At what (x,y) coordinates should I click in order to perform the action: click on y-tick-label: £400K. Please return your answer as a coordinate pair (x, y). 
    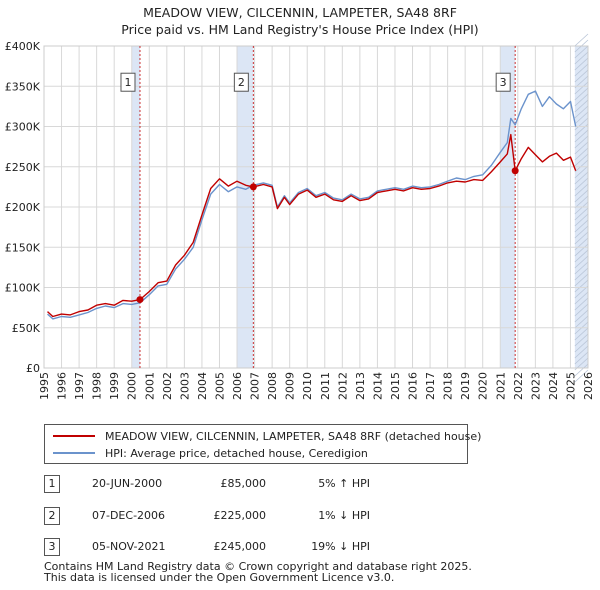
    Looking at the image, I should click on (23, 46).